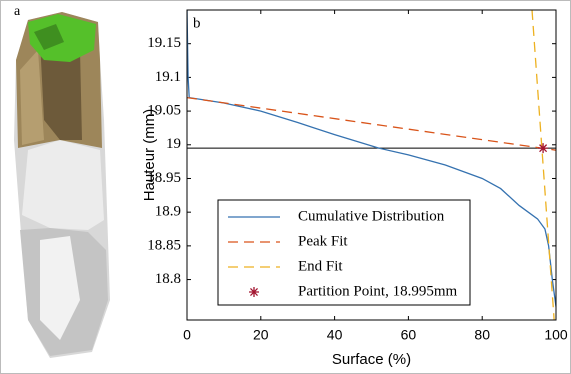  I want to click on legend-marker, so click(254, 292).